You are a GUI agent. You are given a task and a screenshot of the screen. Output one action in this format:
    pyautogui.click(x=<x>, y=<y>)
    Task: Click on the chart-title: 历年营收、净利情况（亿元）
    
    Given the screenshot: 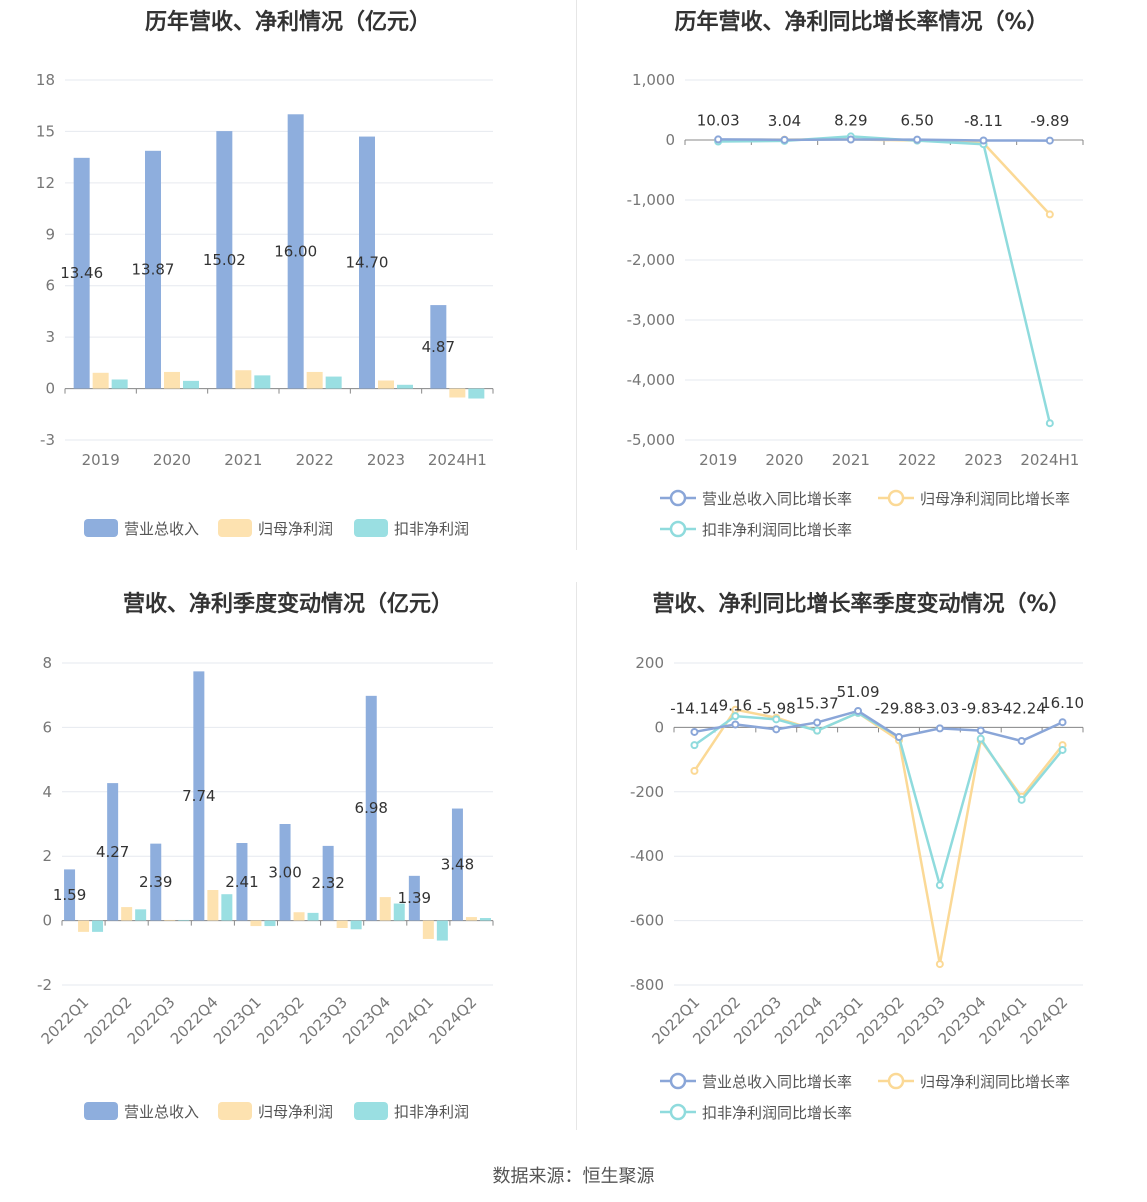 What is the action you would take?
    pyautogui.click(x=287, y=22)
    